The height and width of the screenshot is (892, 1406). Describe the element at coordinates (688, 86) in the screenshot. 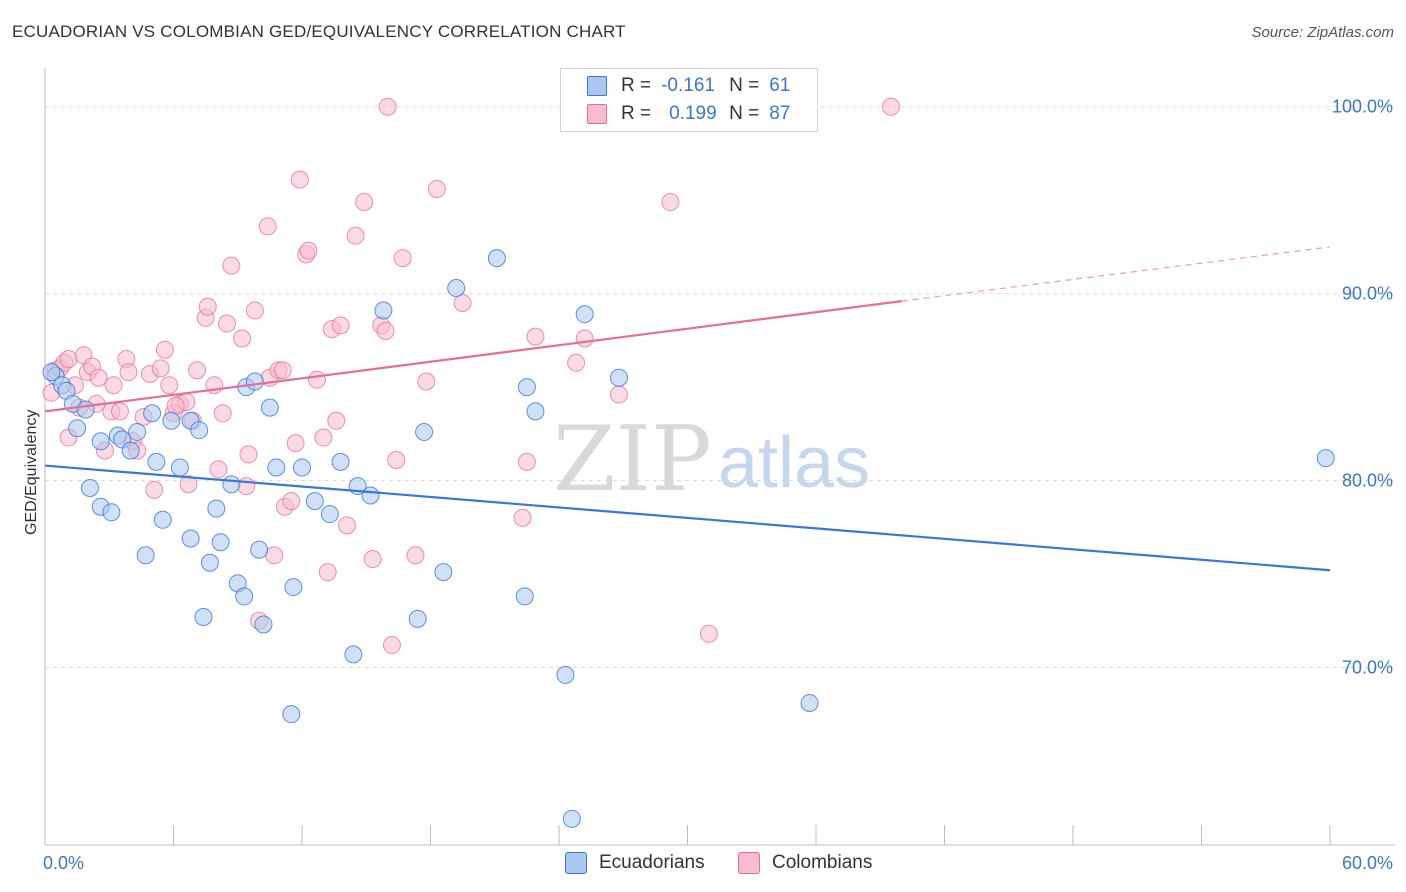

I see `legend-row-ecuadorians: R = -0.161 N = 61` at that location.